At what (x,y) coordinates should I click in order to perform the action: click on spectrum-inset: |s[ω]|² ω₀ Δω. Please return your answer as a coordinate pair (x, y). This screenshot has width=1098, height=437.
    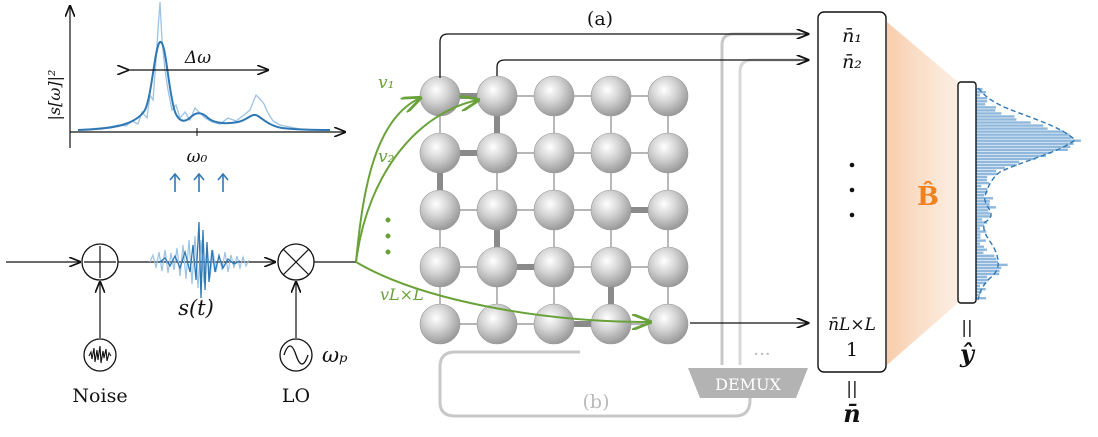
    Looking at the image, I should click on (195, 84).